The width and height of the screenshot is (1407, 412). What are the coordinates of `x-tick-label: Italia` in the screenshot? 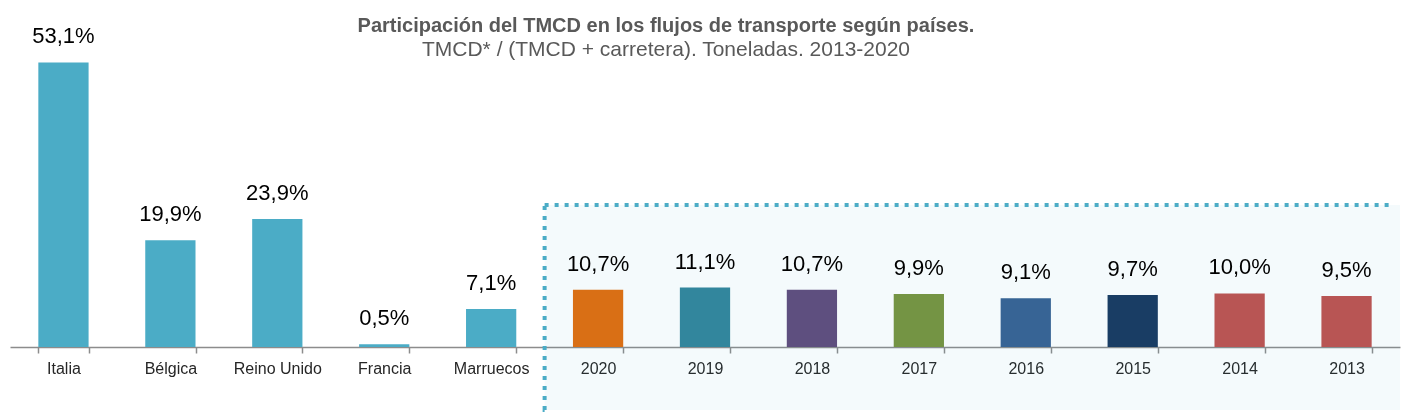 It's located at (64, 368).